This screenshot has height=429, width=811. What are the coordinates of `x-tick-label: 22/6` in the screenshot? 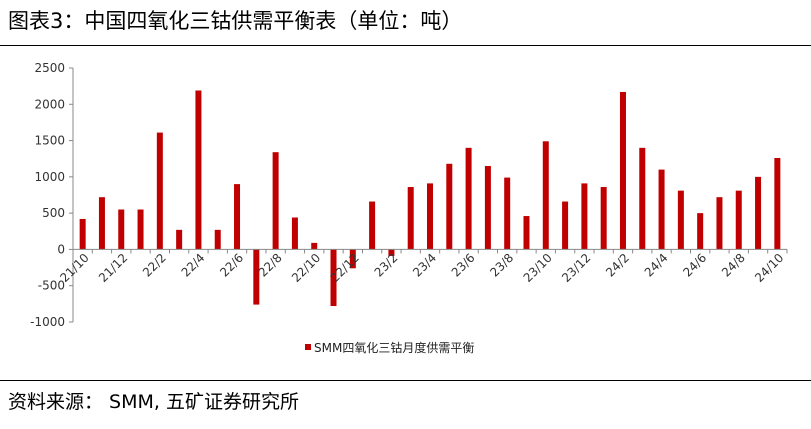 It's located at (231, 265).